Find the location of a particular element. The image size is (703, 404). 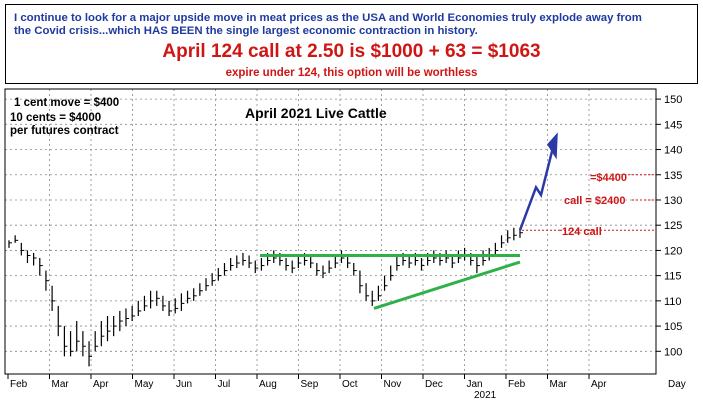

y-tick-label-135: 135 is located at coordinates (673, 176).